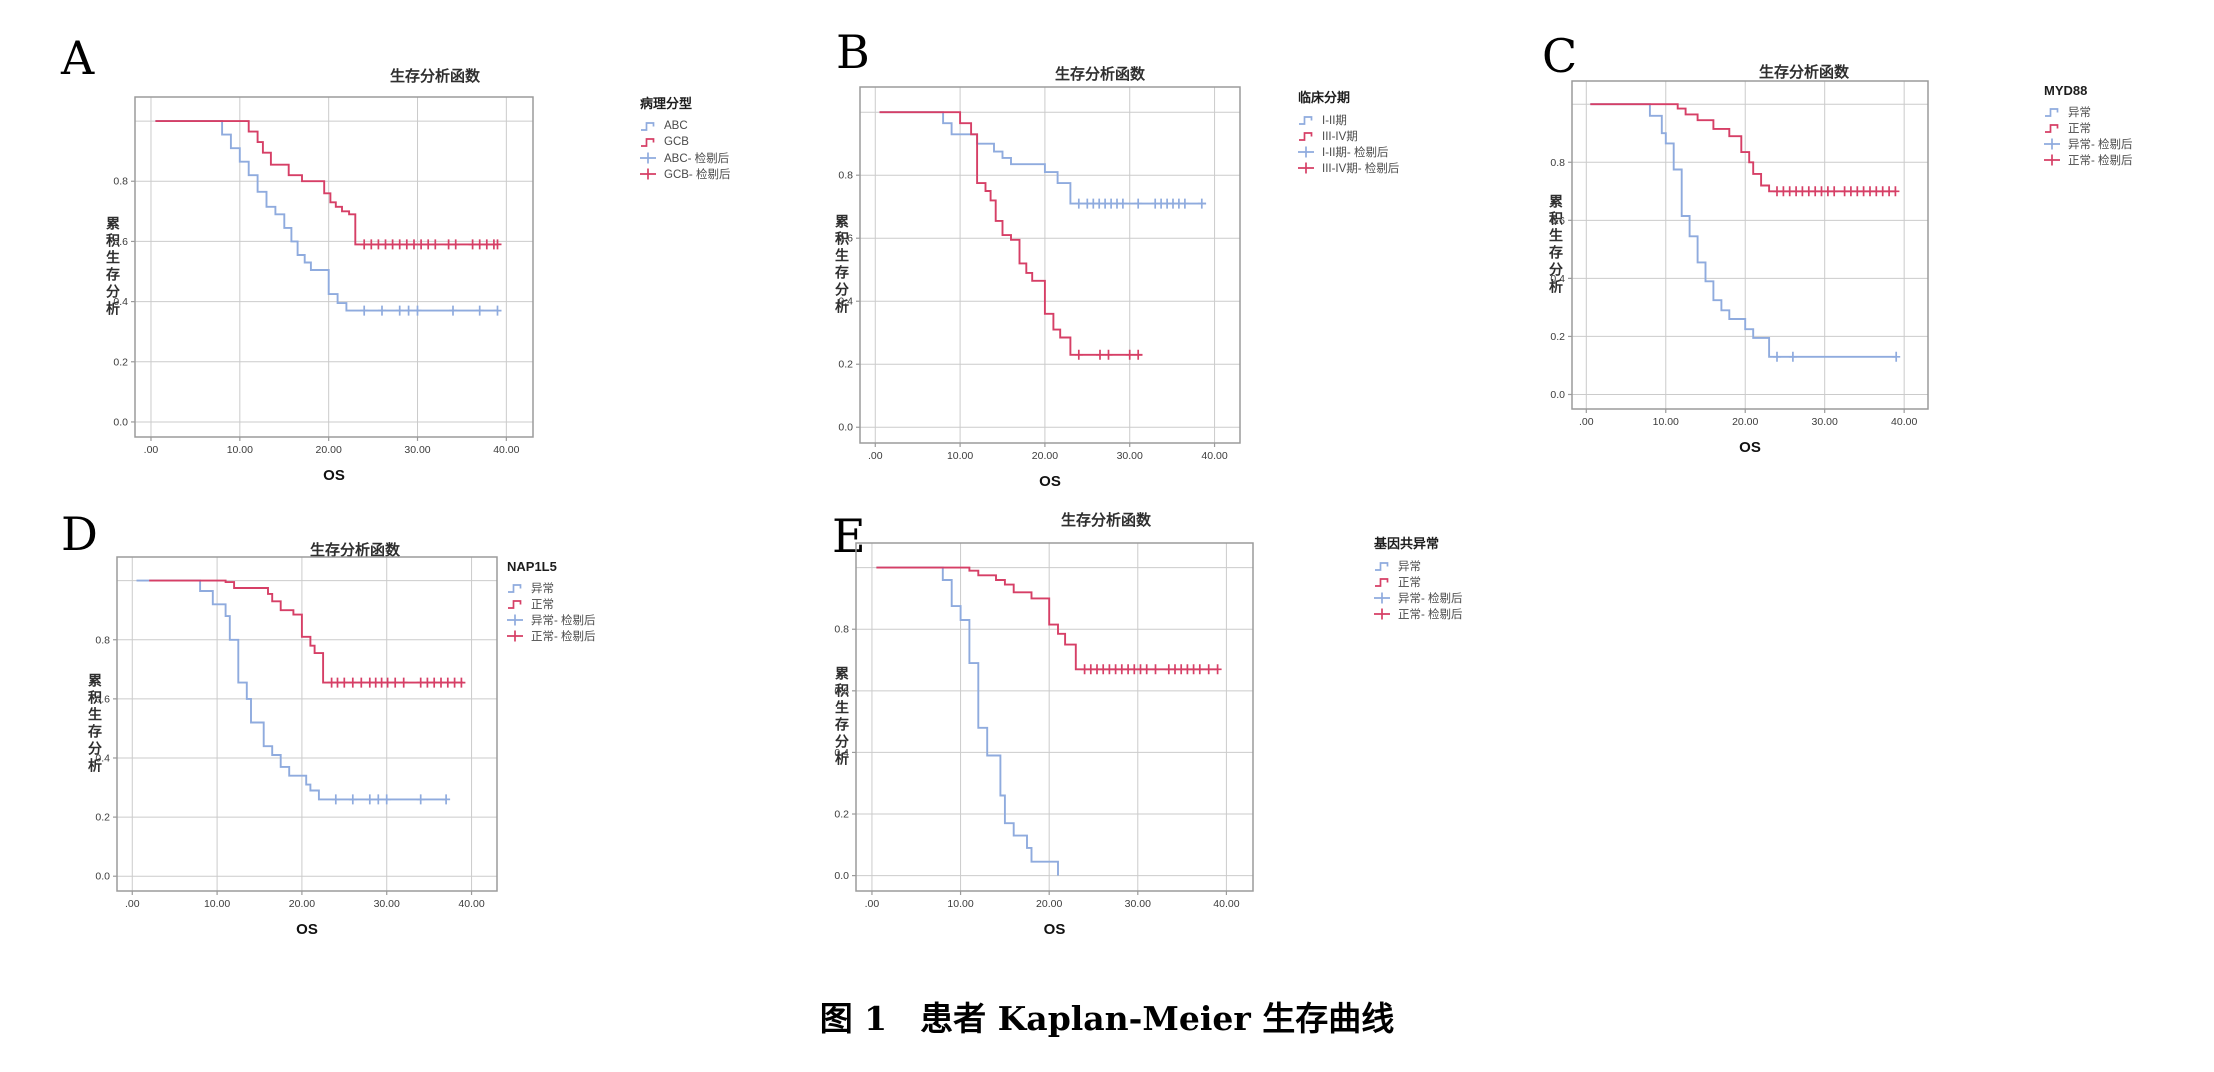 The image size is (2214, 1072). Describe the element at coordinates (532, 566) in the screenshot. I see `legend-title: NAP1L5` at that location.